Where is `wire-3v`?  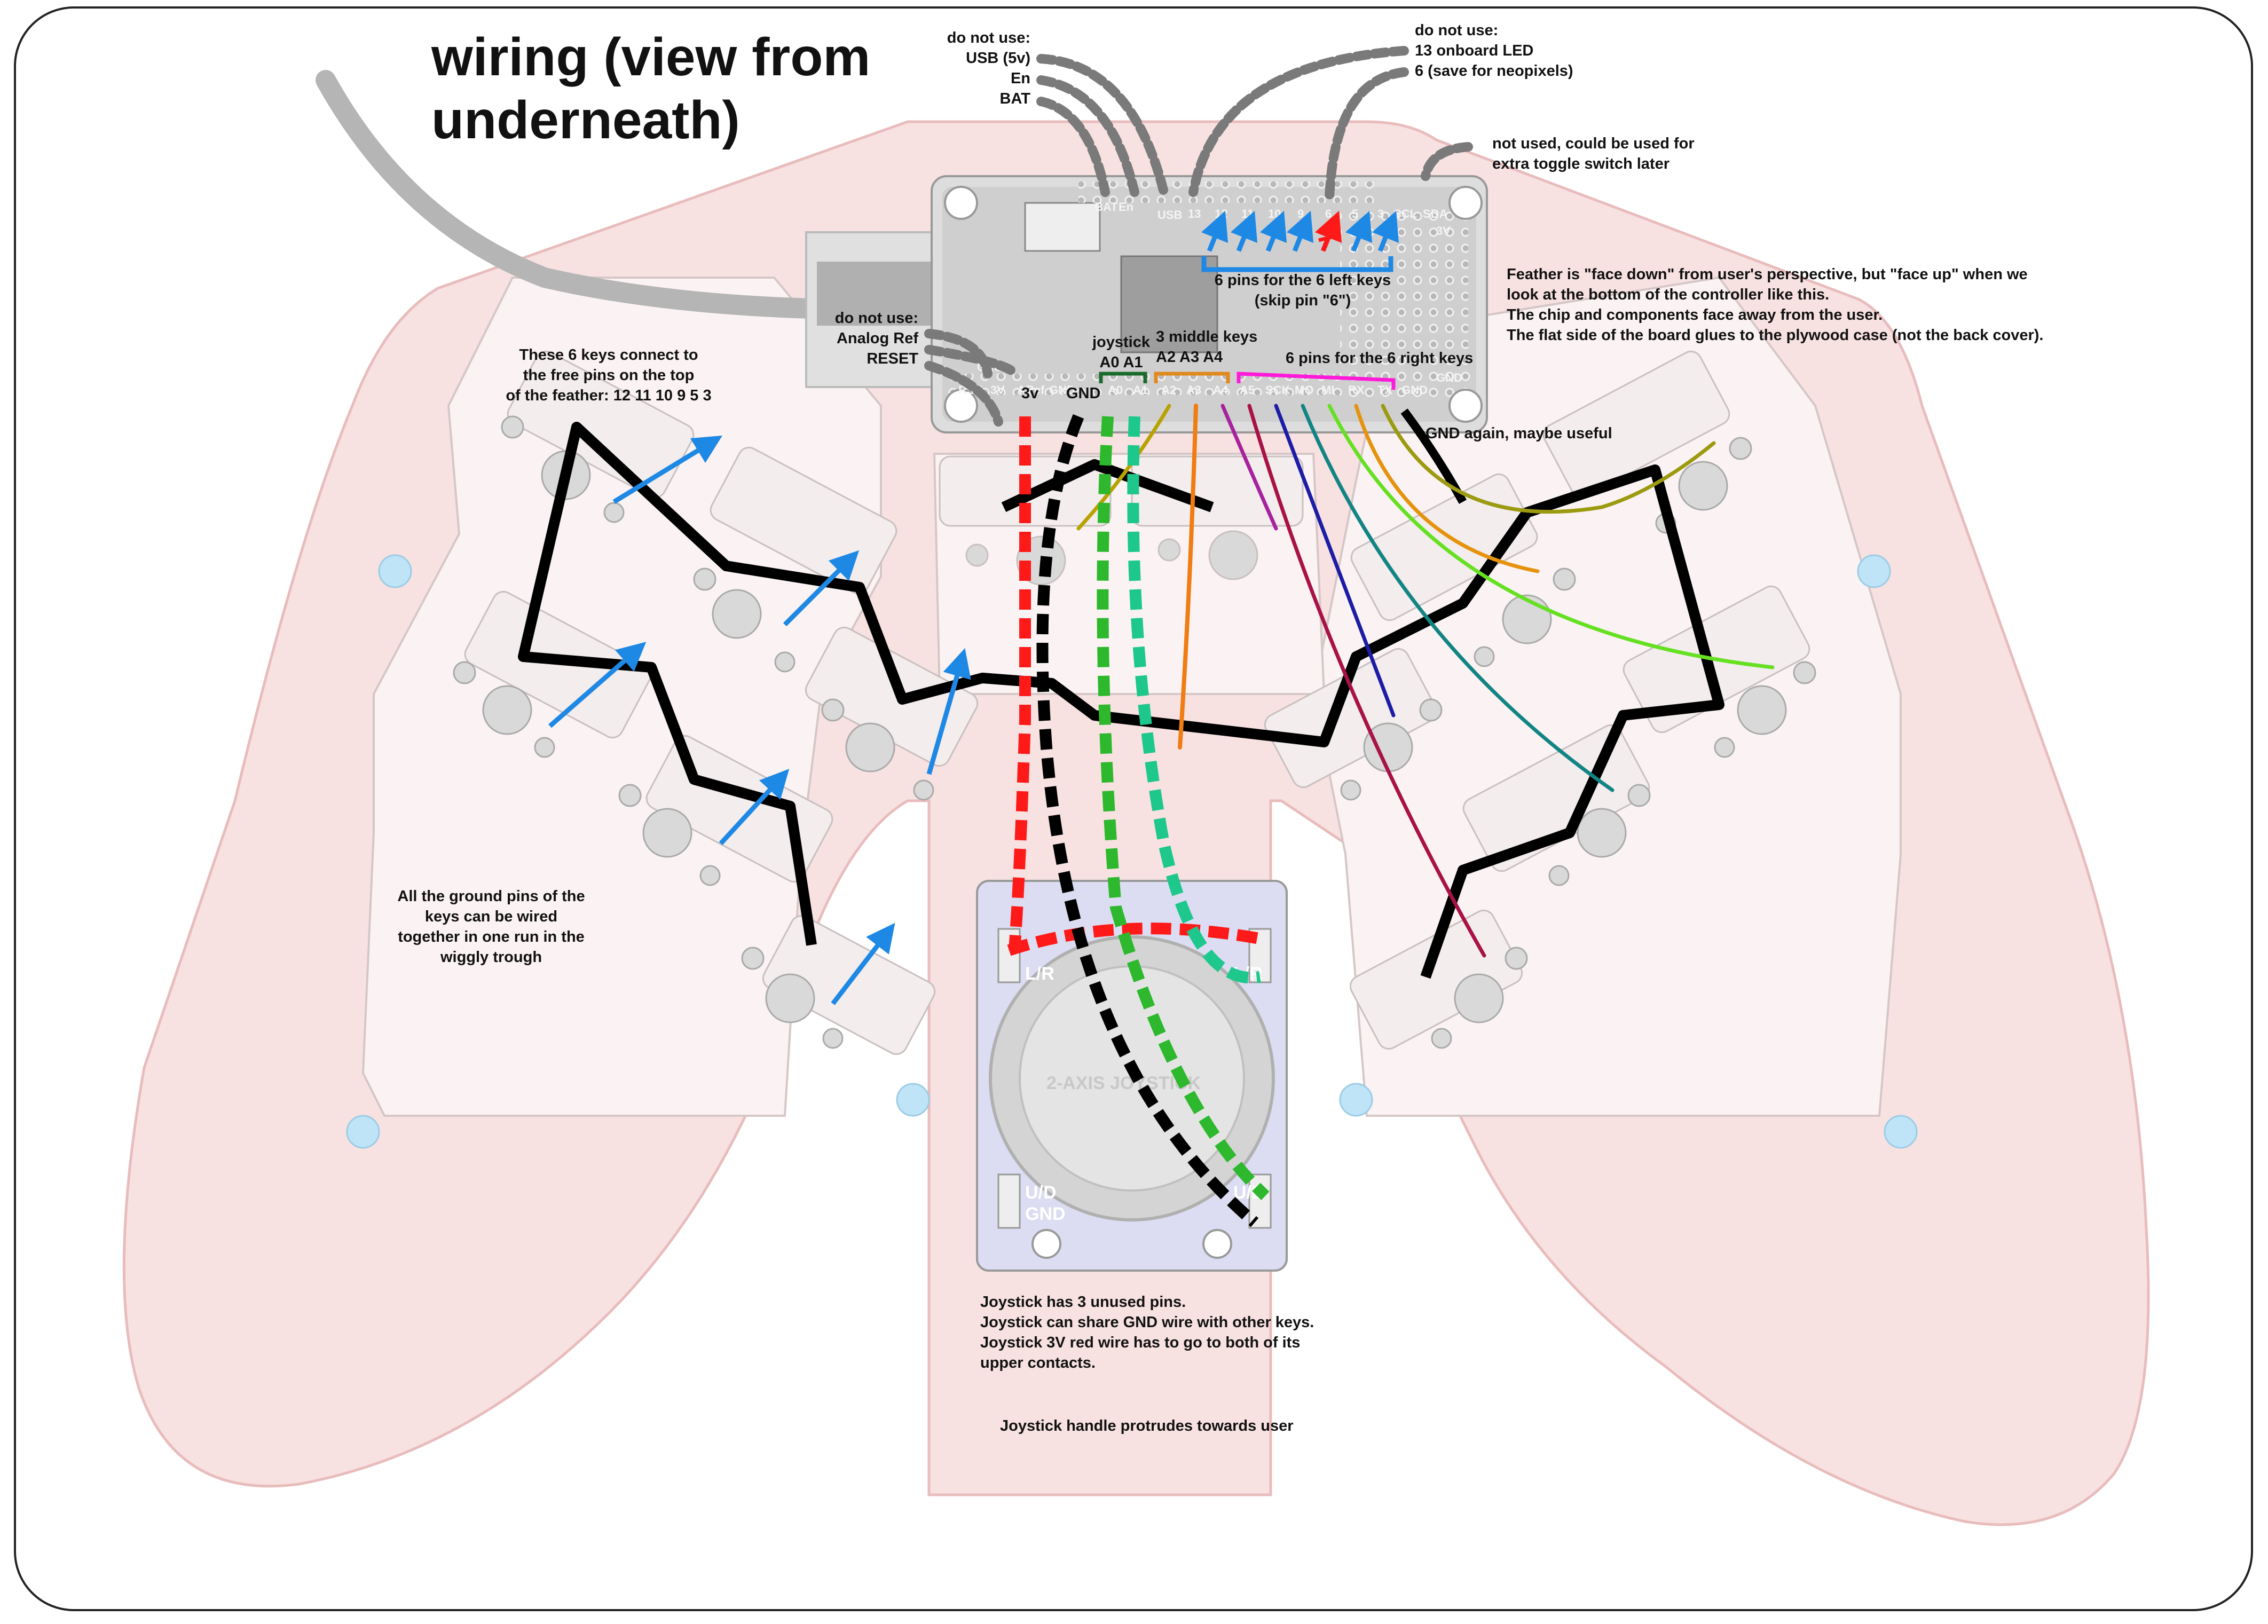 wire-3v is located at coordinates (1020, 683).